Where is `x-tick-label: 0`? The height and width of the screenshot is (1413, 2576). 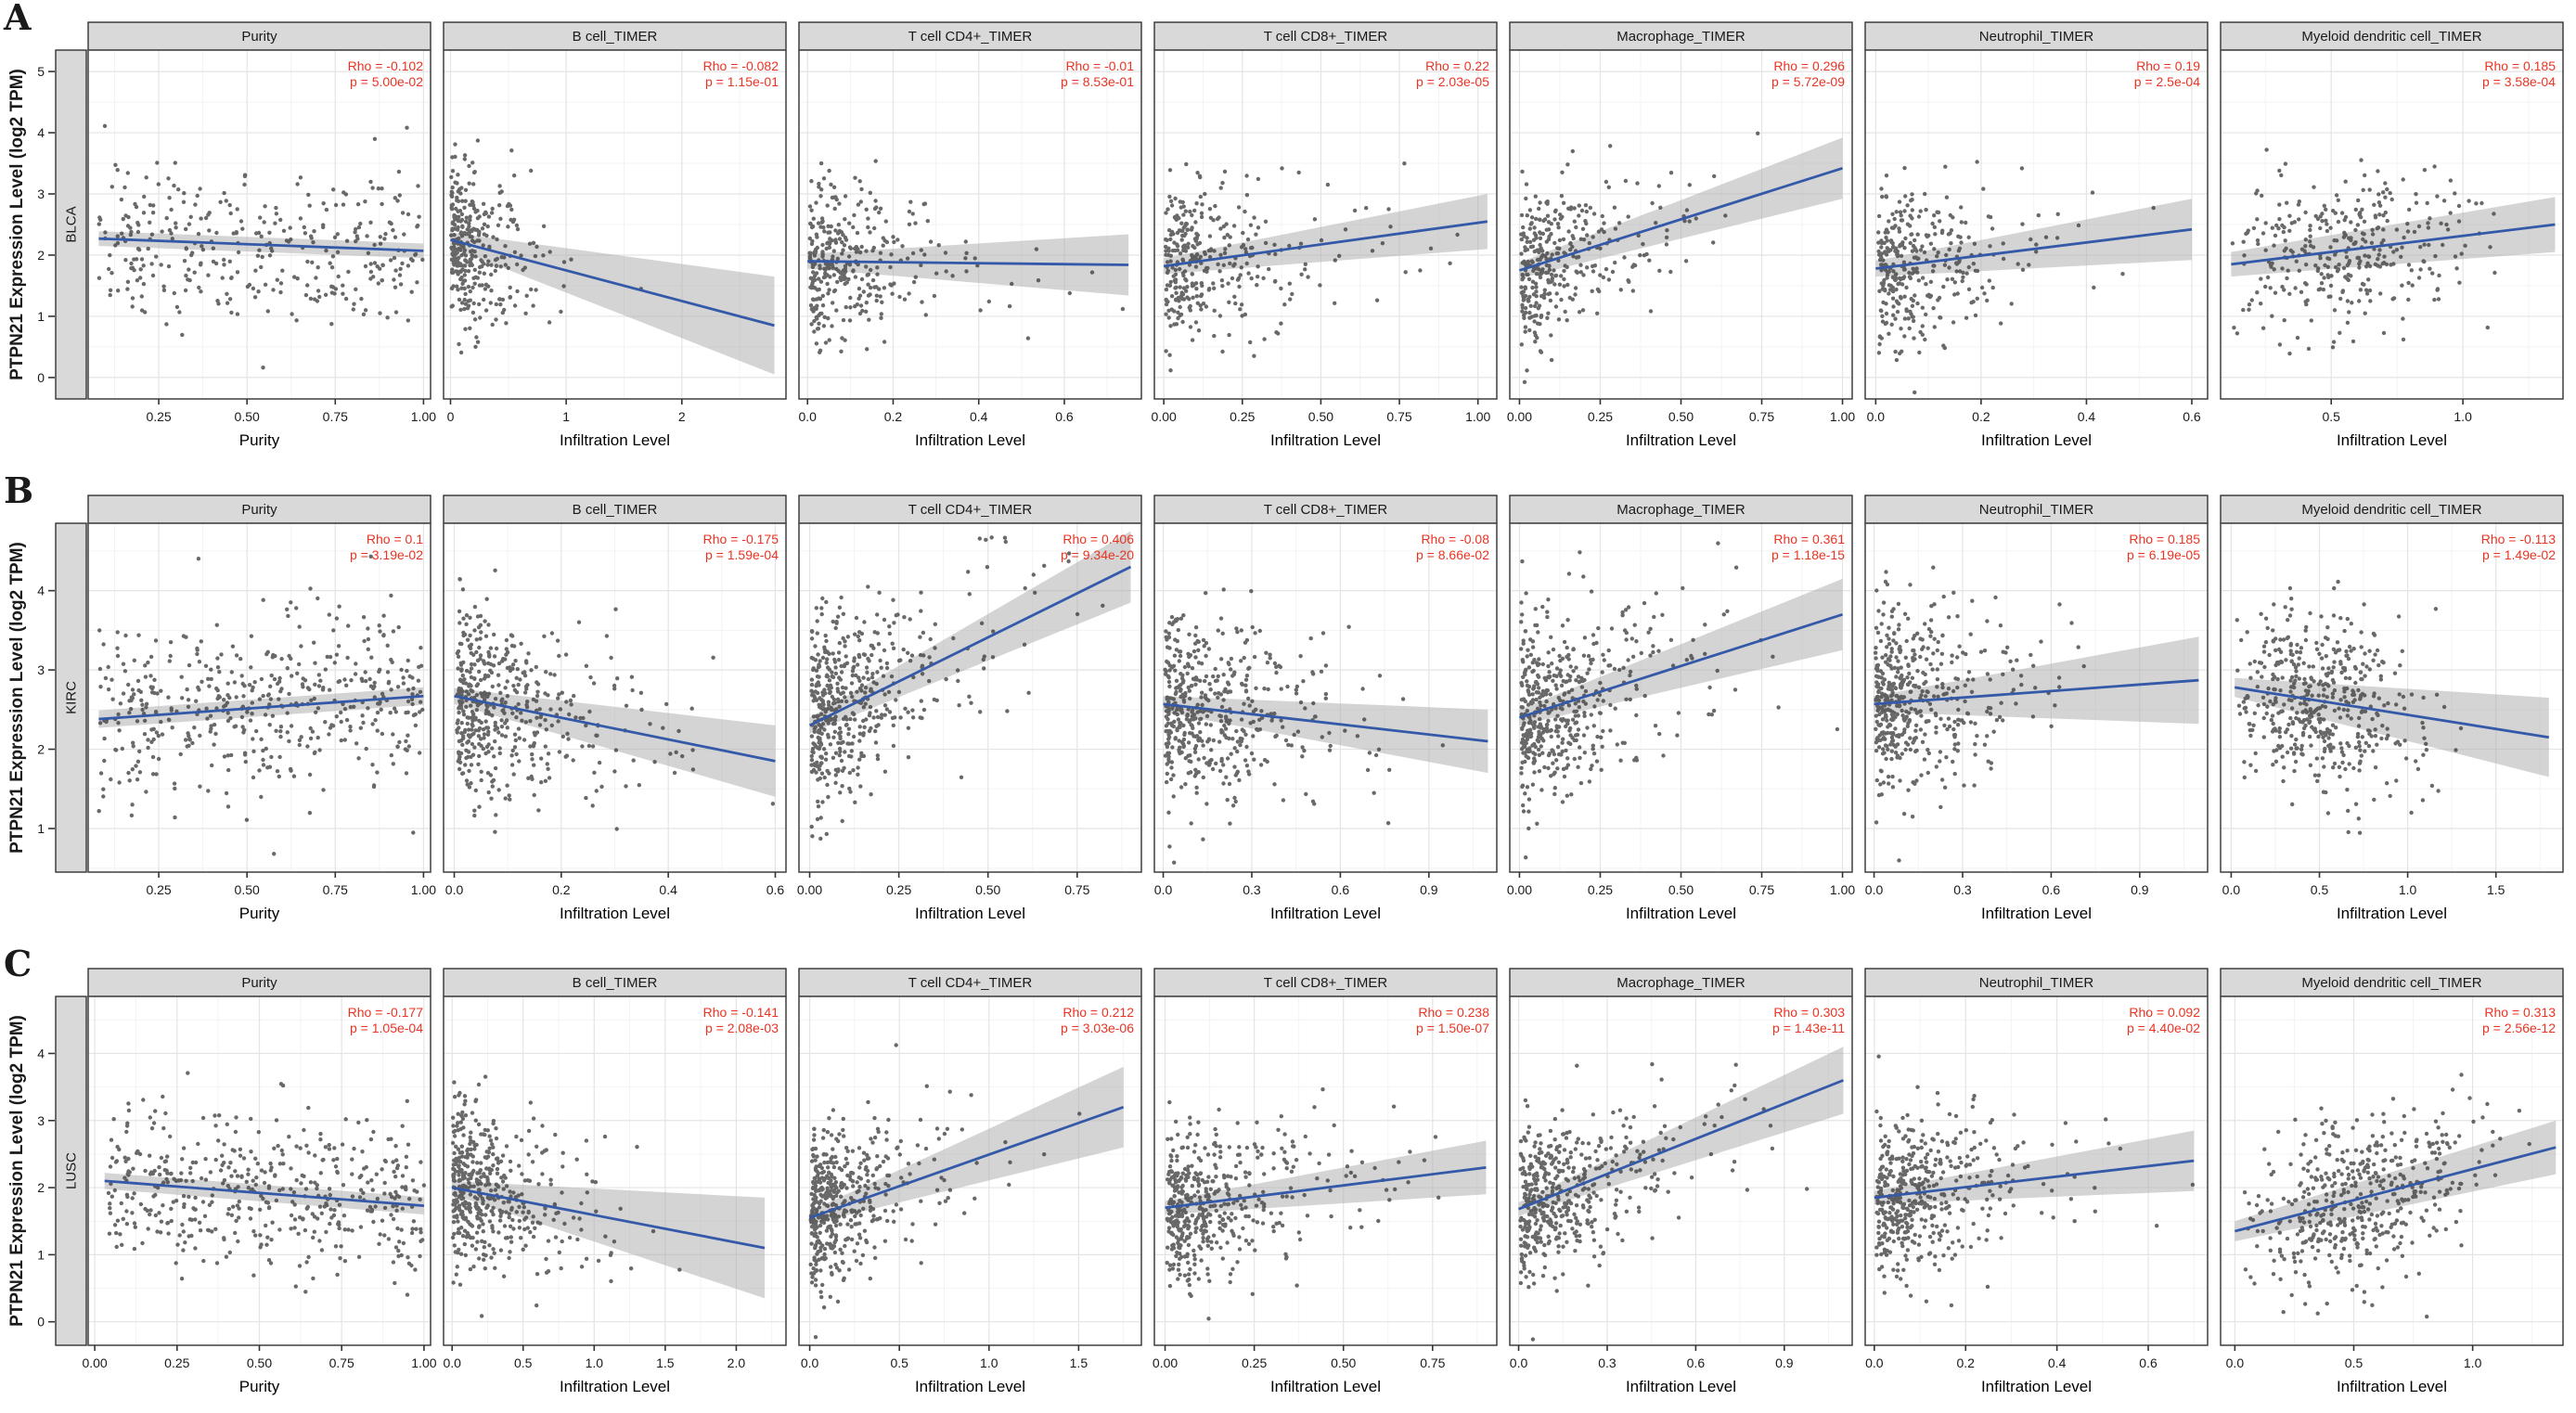 x-tick-label: 0 is located at coordinates (451, 416).